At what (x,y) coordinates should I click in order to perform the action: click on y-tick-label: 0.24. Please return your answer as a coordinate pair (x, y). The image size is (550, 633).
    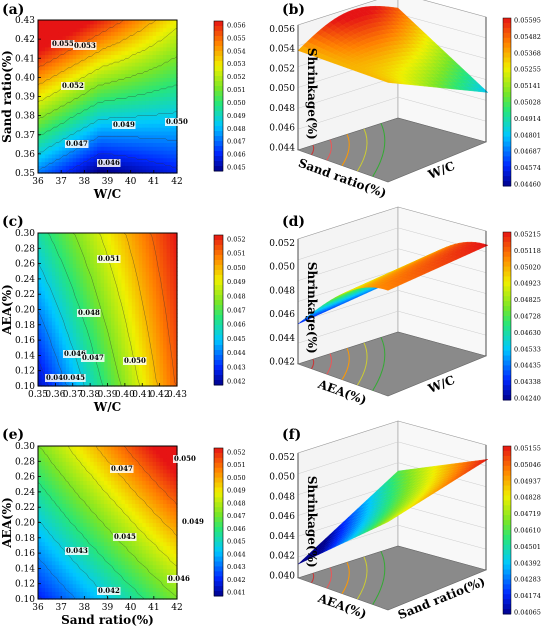
    Looking at the image, I should click on (25, 280).